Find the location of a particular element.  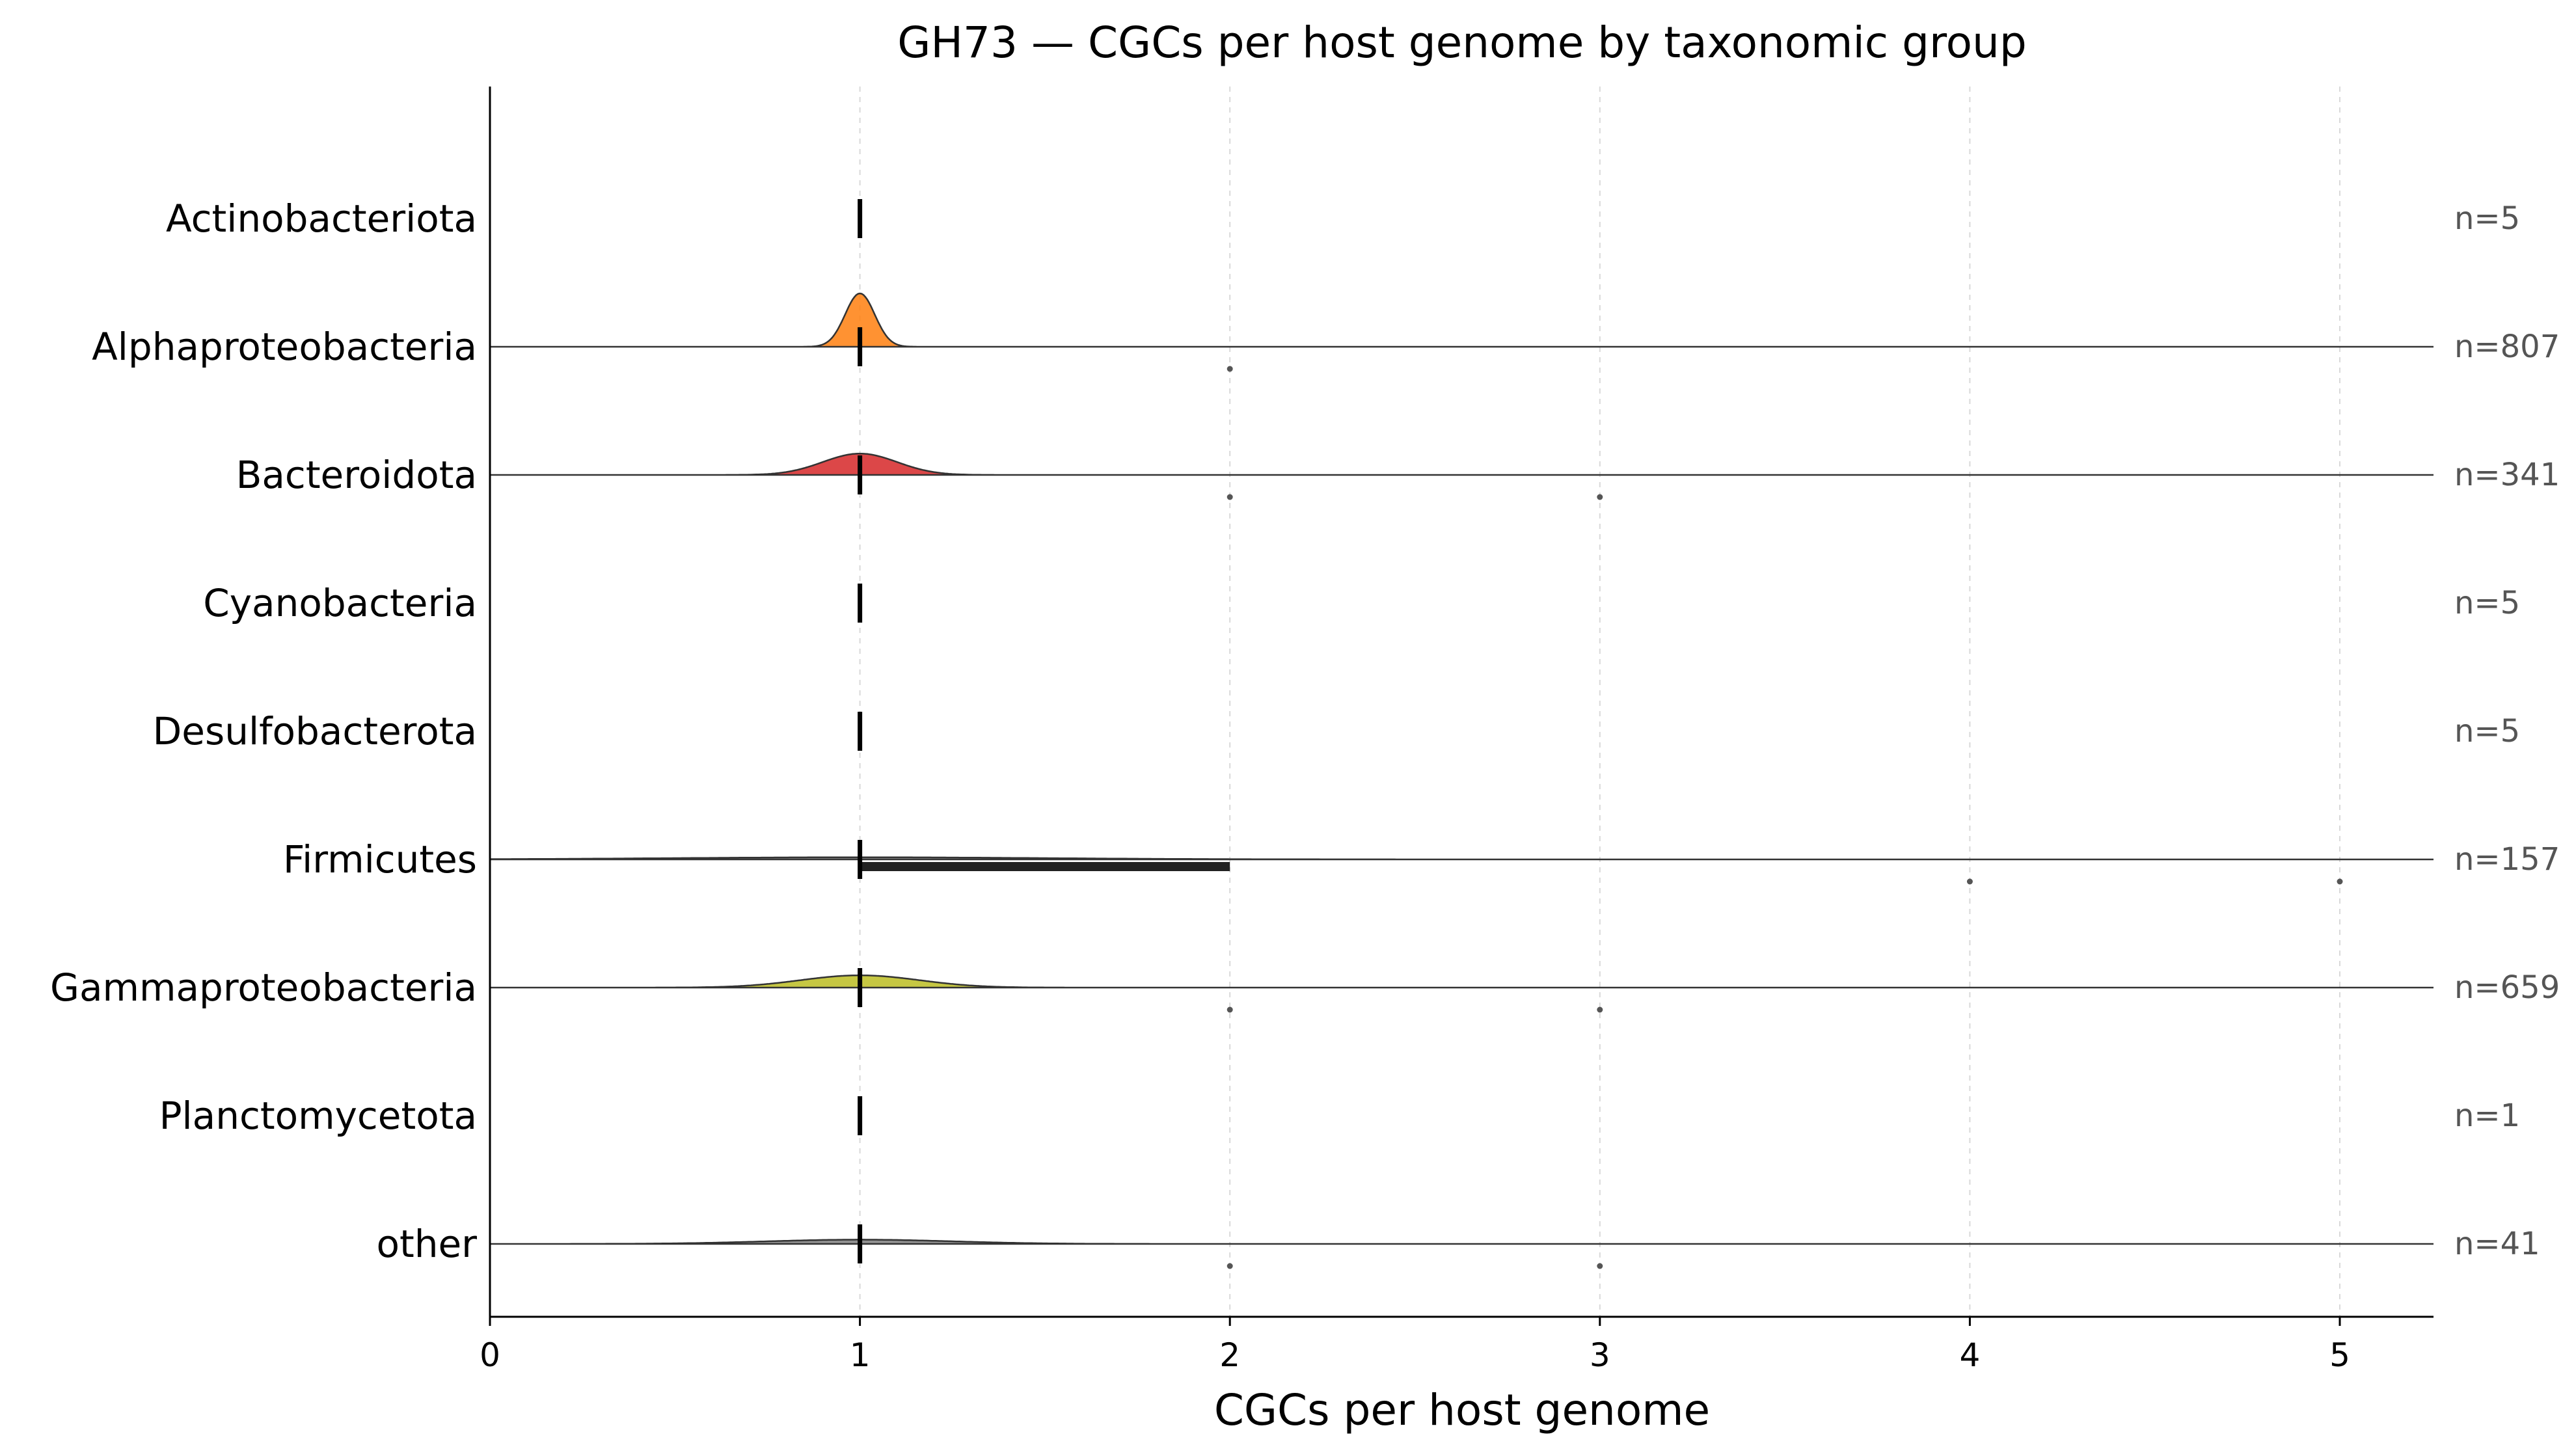

y-tick-label-bacteroidota: Bacteroidota is located at coordinates (357, 475).